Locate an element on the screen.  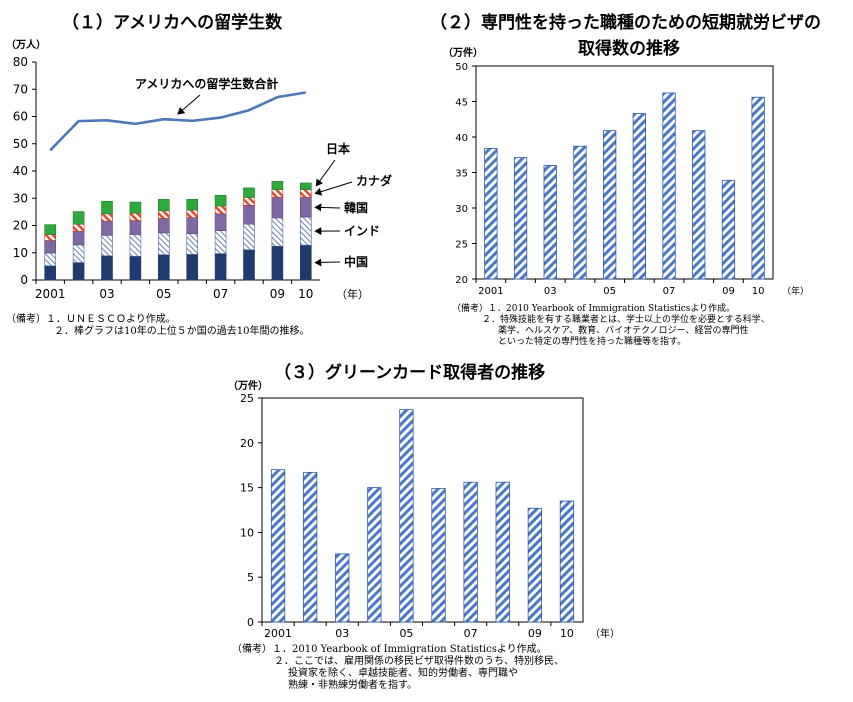
c2-year-unit: （年） is located at coordinates (795, 291).